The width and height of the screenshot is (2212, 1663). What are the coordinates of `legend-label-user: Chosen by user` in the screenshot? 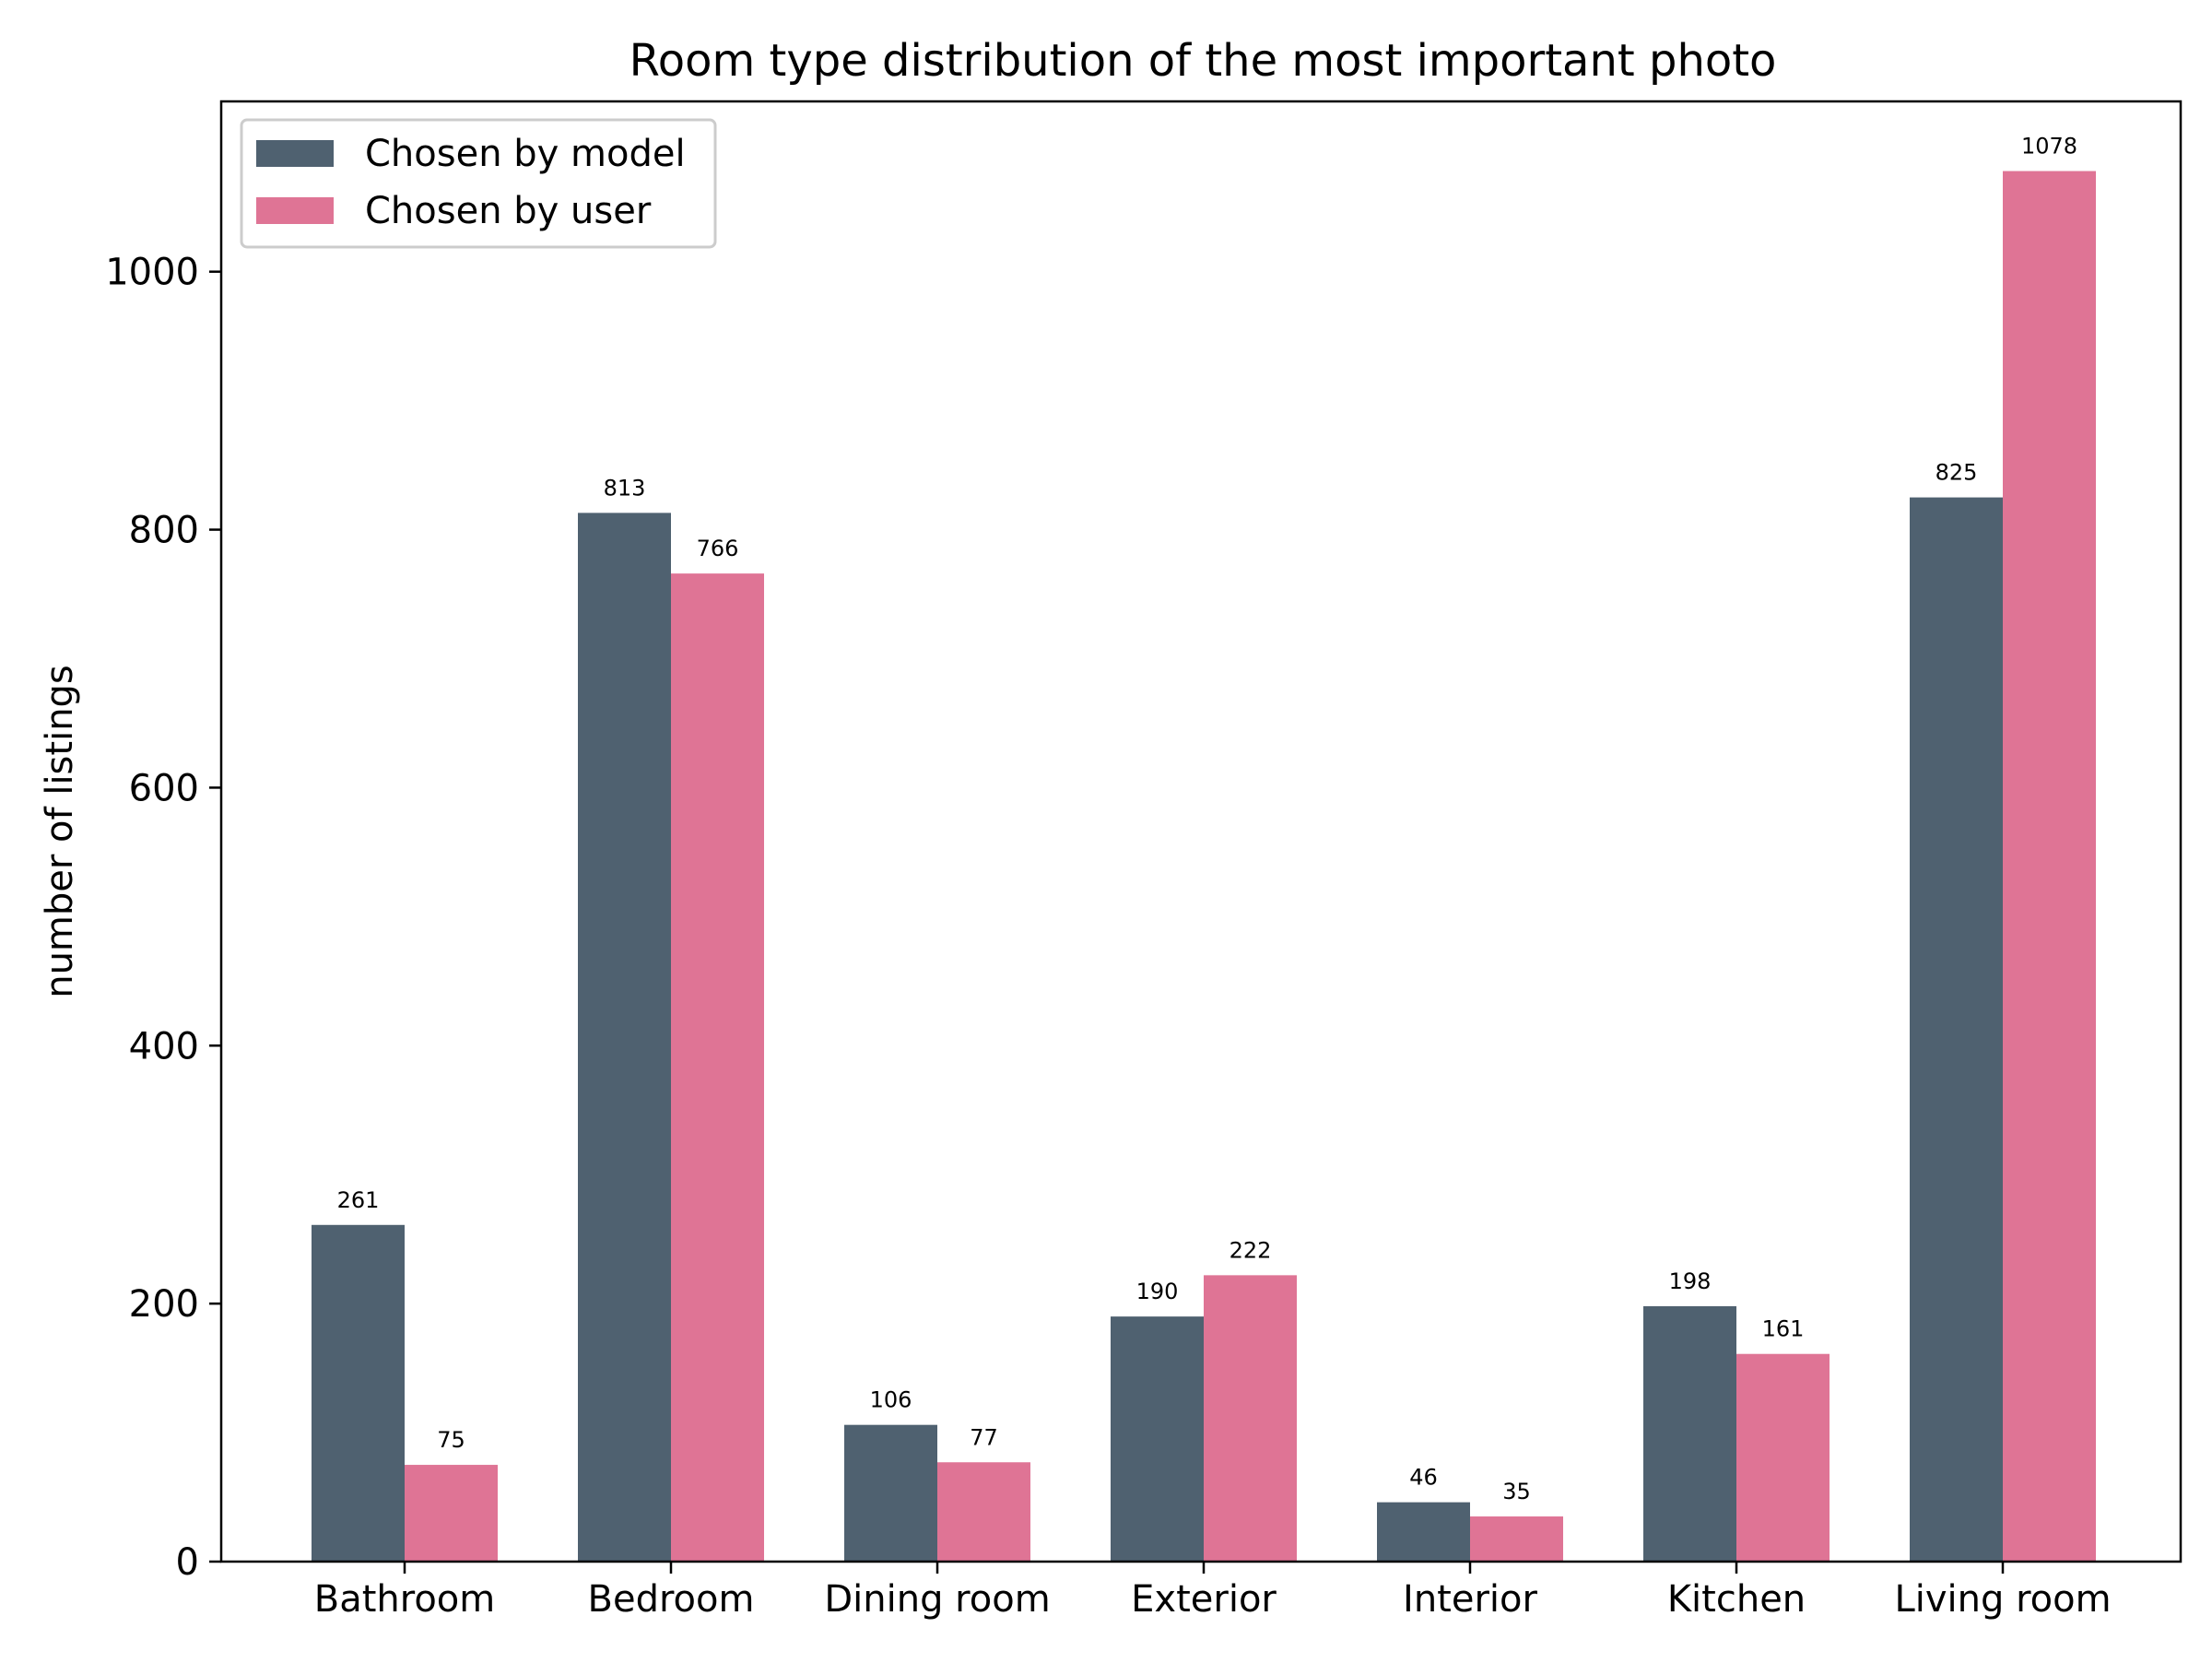 It's located at (508, 211).